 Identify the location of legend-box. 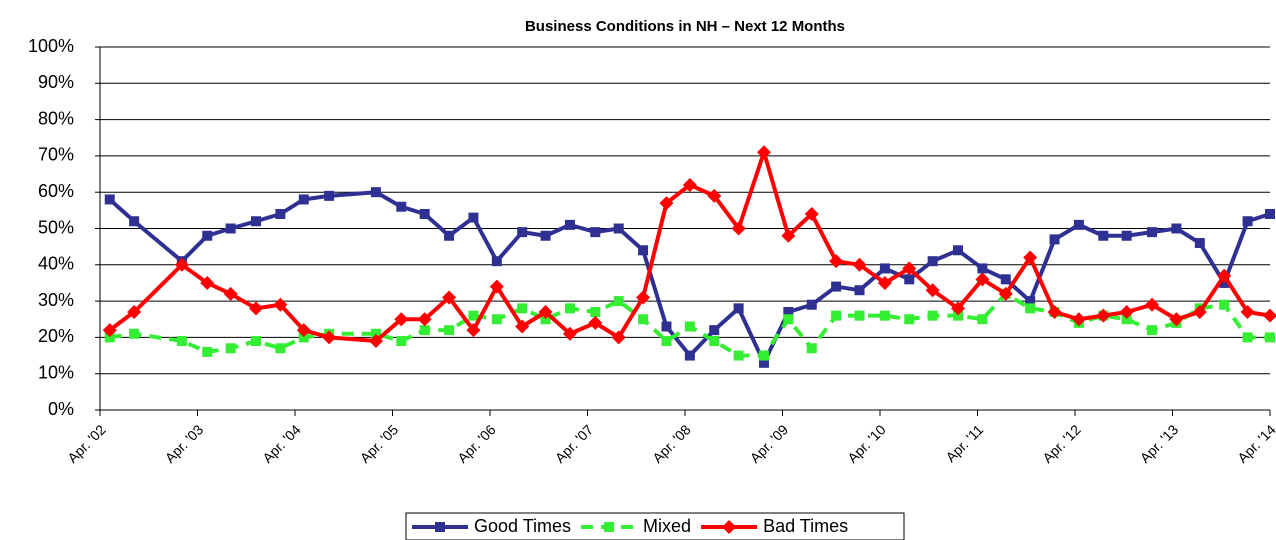
(655, 526).